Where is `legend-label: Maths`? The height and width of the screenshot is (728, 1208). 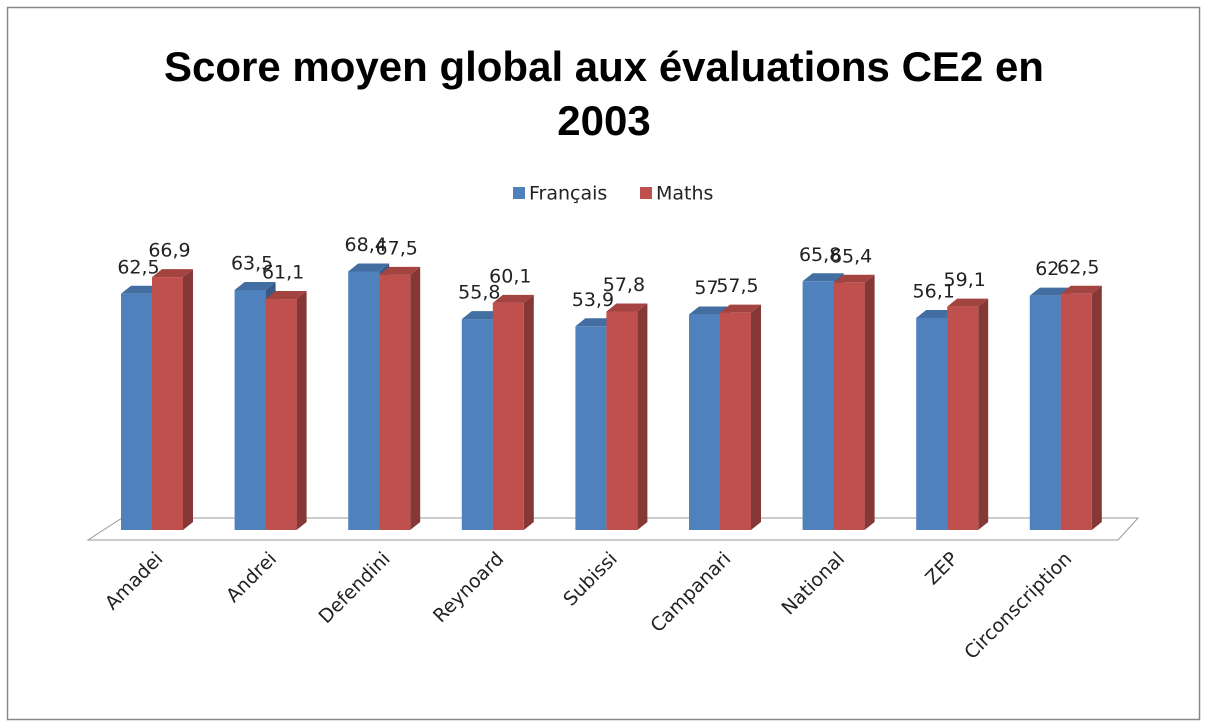
legend-label: Maths is located at coordinates (684, 194).